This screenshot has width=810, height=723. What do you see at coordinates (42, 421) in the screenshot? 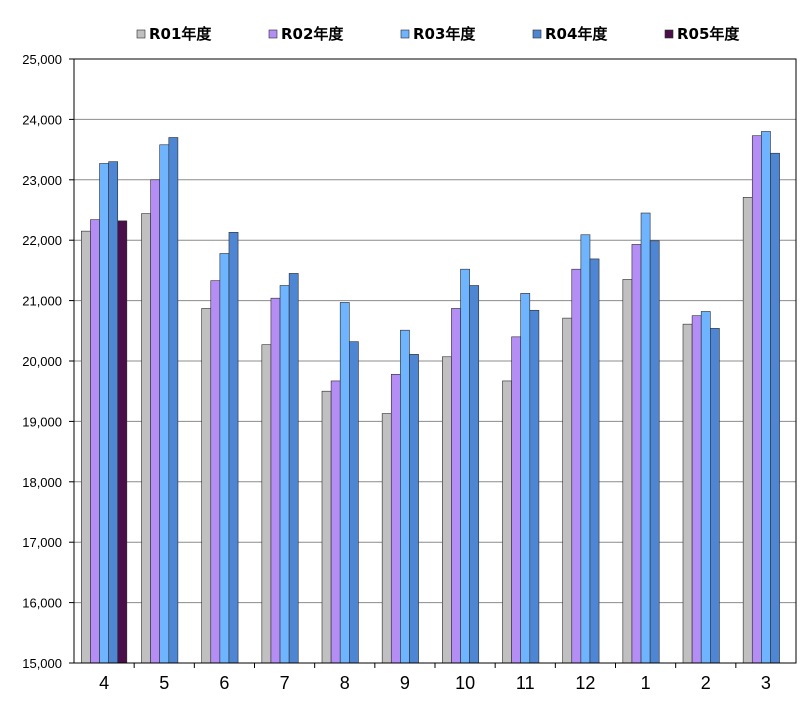
I see `y-tick-label: 19,000` at bounding box center [42, 421].